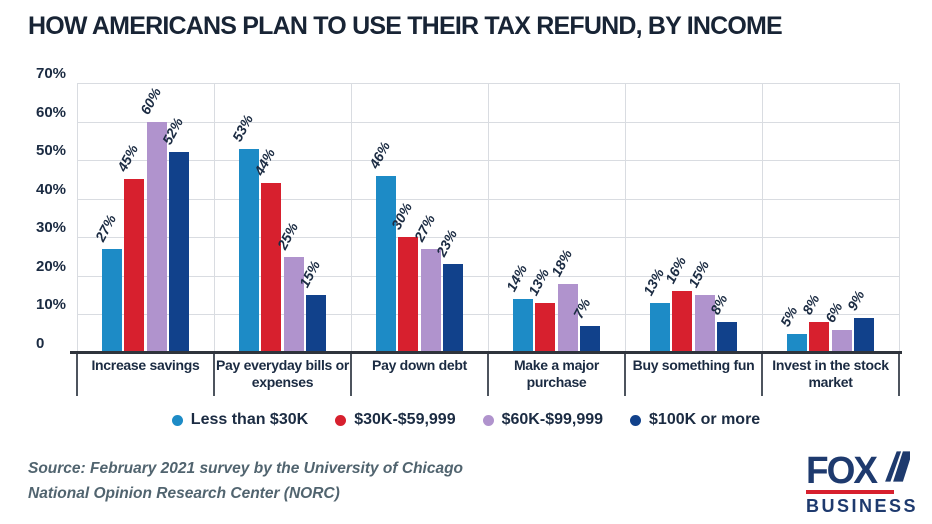 The height and width of the screenshot is (524, 932). I want to click on legend-item: Less than $30K, so click(240, 420).